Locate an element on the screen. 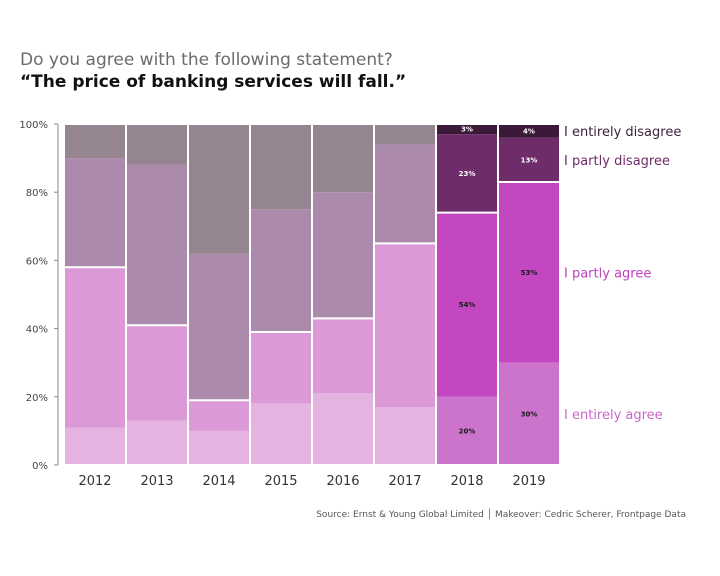 Image resolution: width=720 pixels, height=576 pixels. data-label-2018-i-partly-disagree: 23% is located at coordinates (467, 174).